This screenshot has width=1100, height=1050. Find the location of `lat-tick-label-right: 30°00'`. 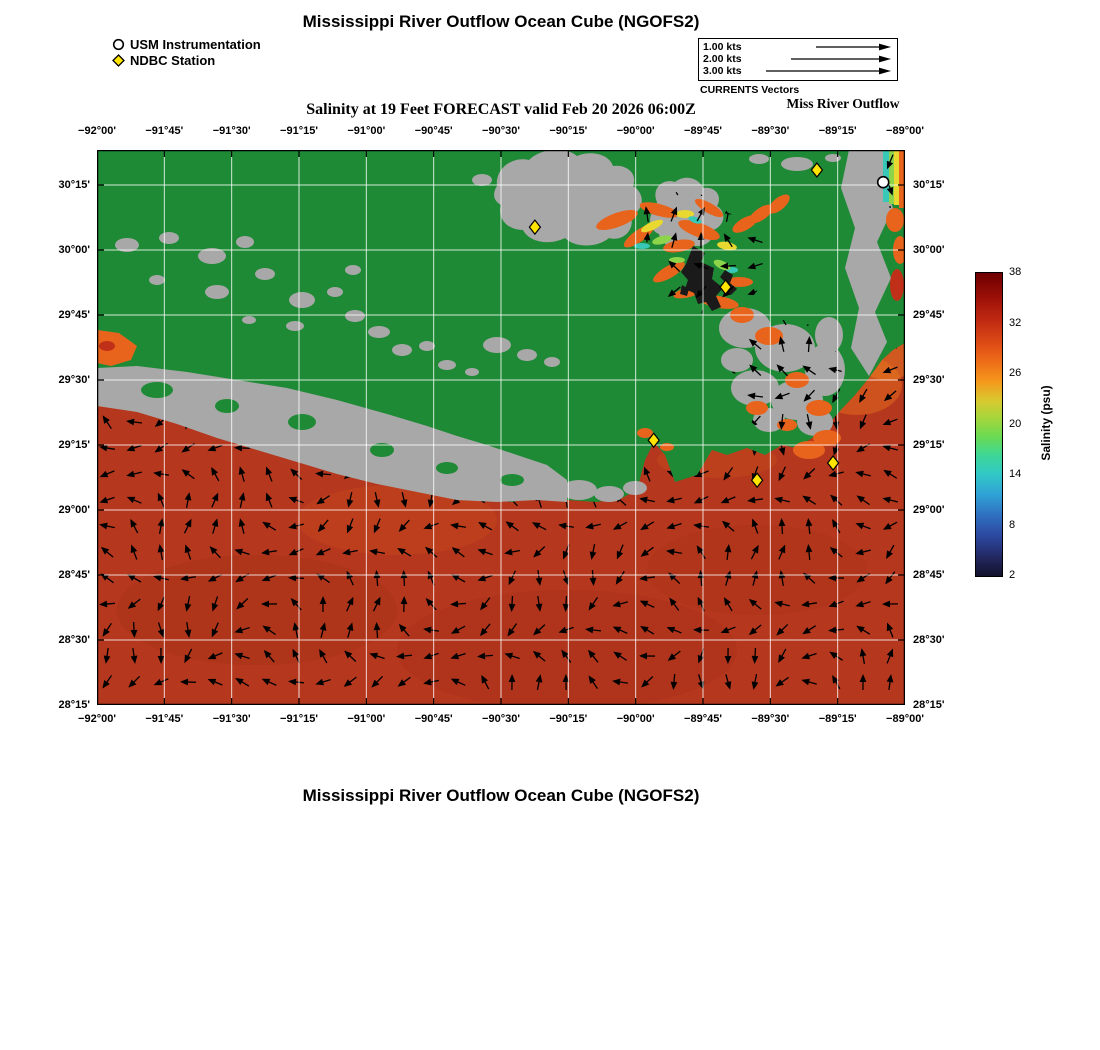

lat-tick-label-right: 30°00' is located at coordinates (929, 250).